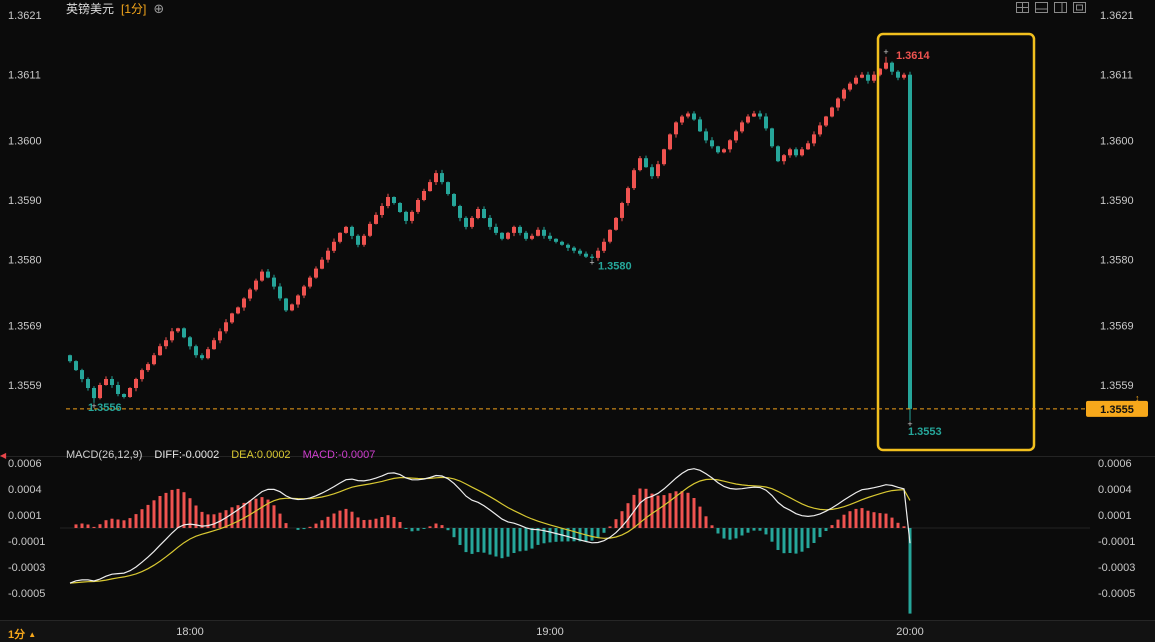 Image resolution: width=1155 pixels, height=642 pixels. I want to click on macd-tick-right: -0.0005, so click(1116, 594).